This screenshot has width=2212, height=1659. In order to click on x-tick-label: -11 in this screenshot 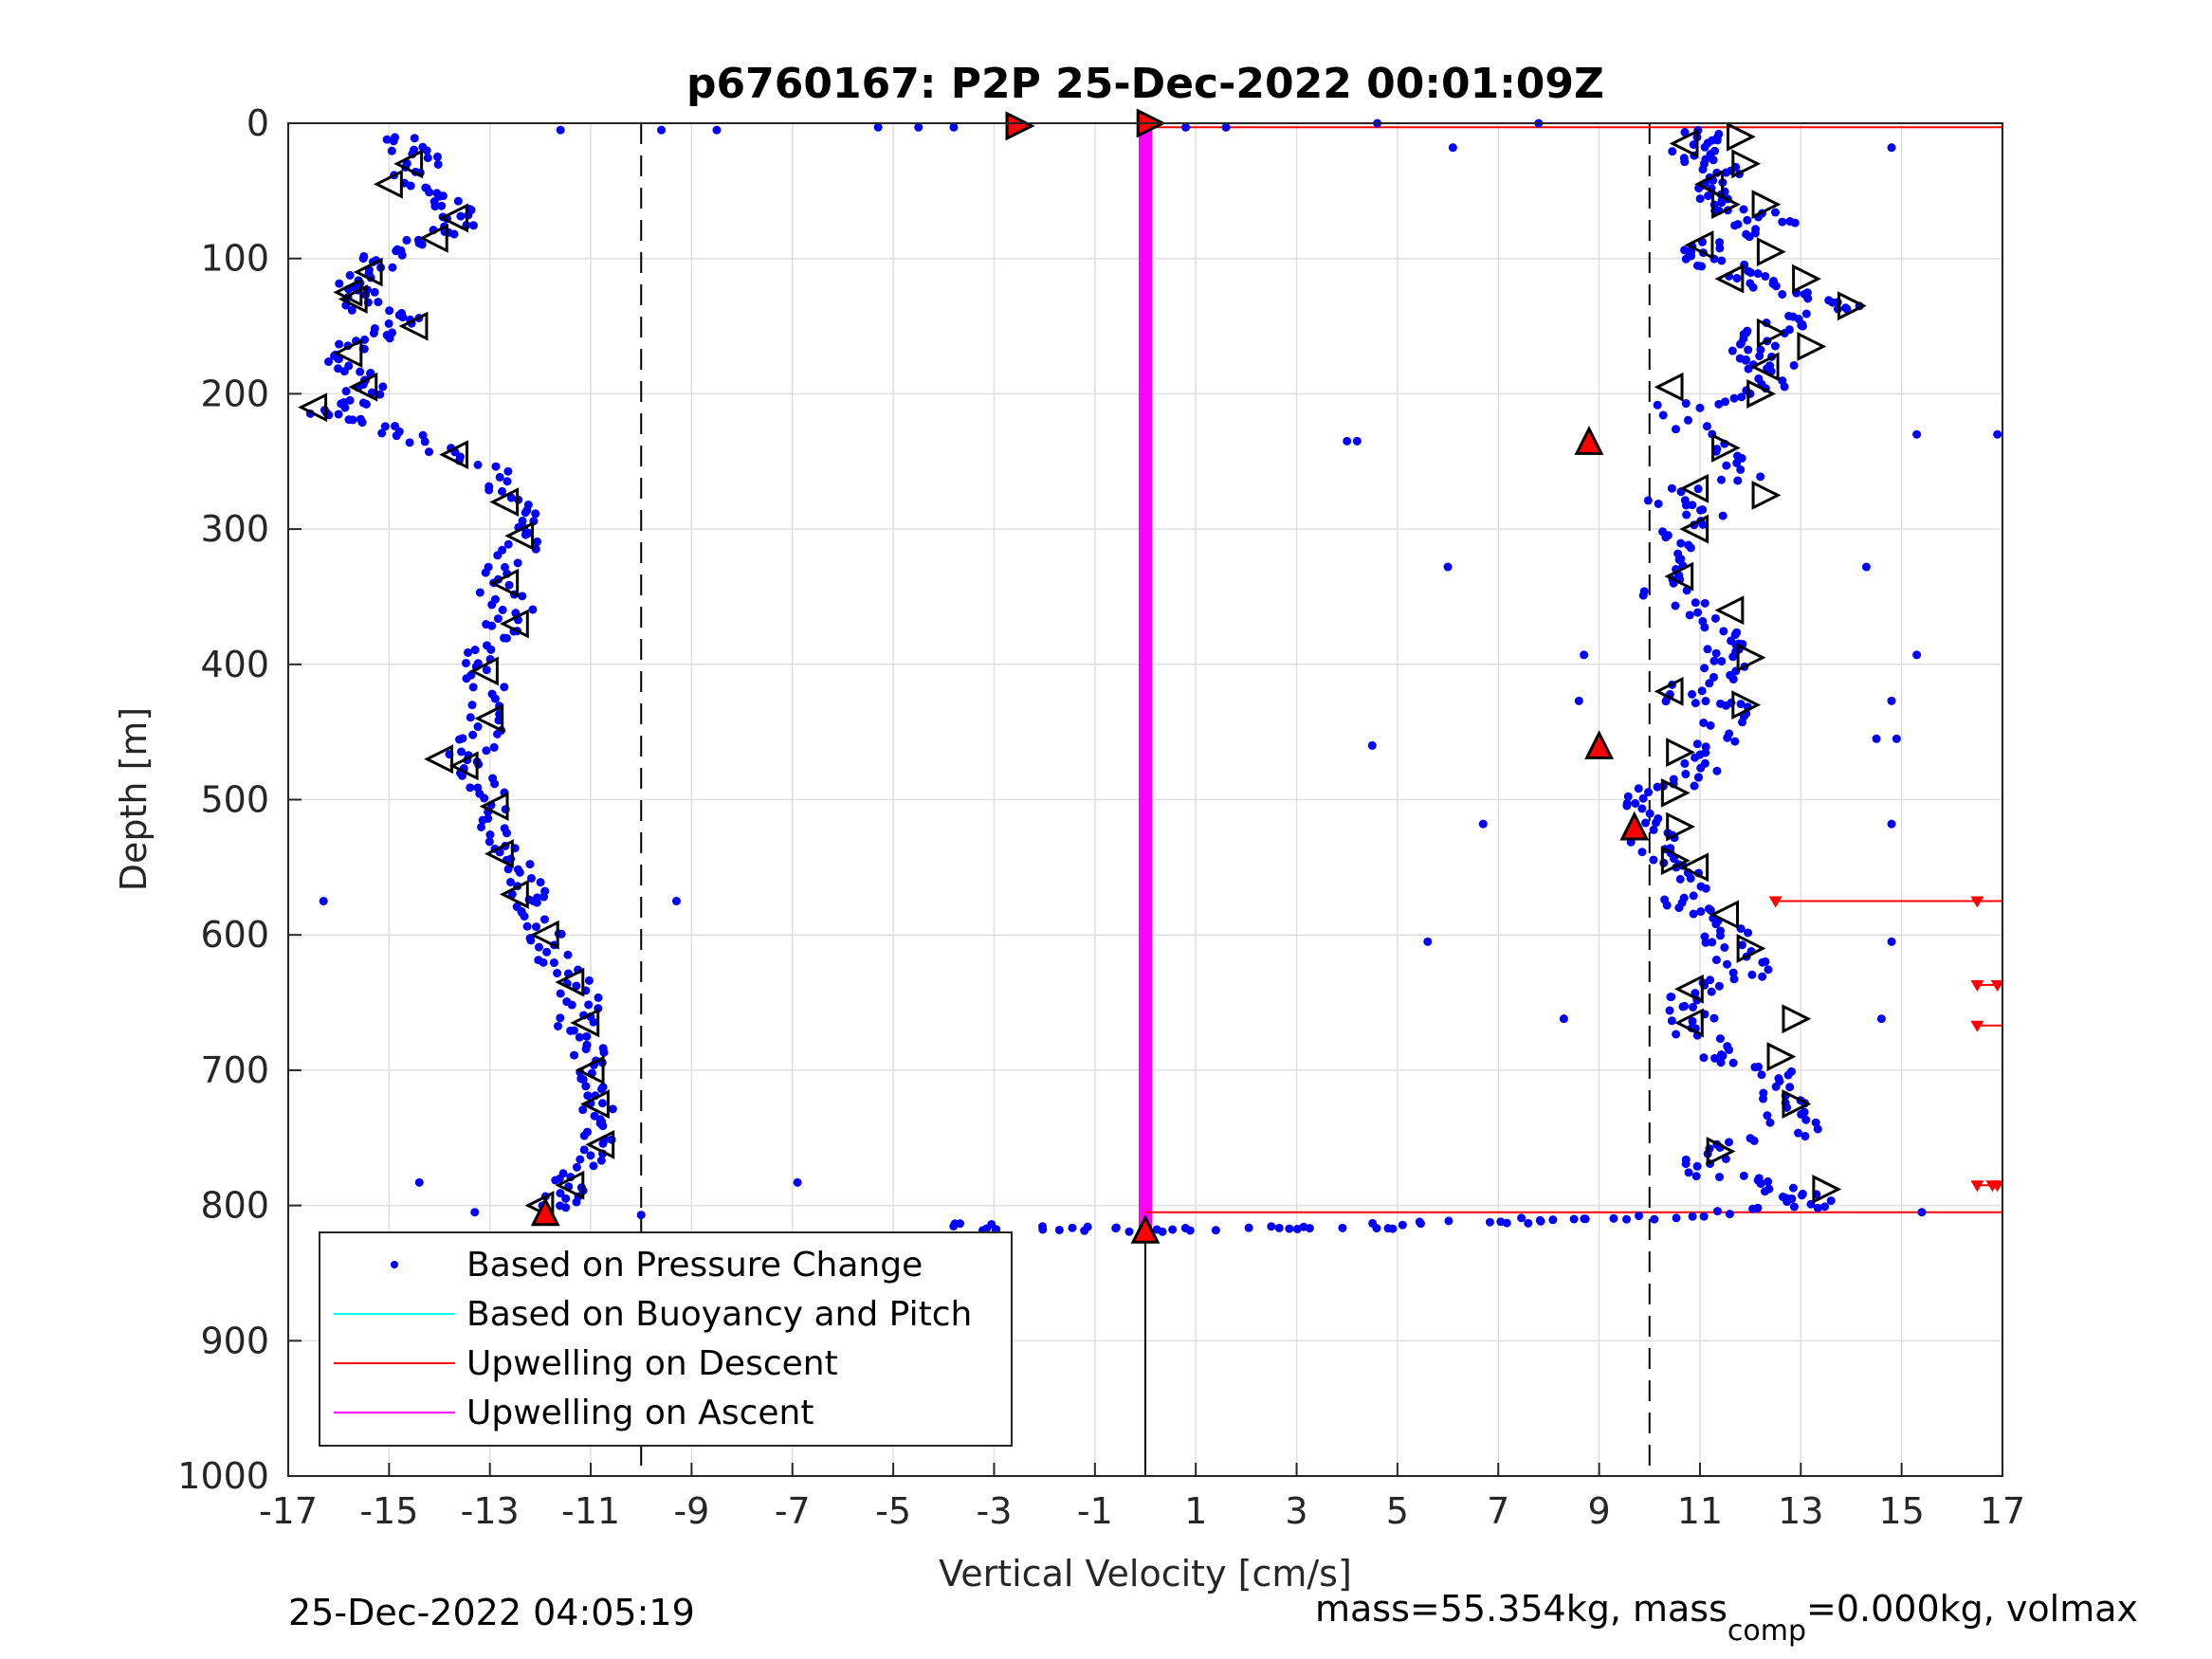, I will do `click(590, 1511)`.